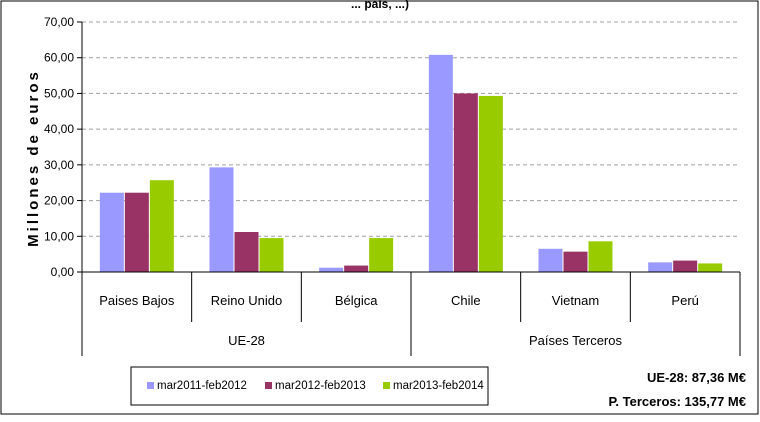 Image resolution: width=760 pixels, height=422 pixels. Describe the element at coordinates (320, 386) in the screenshot. I see `legend-label: mar2012-feb2013` at that location.